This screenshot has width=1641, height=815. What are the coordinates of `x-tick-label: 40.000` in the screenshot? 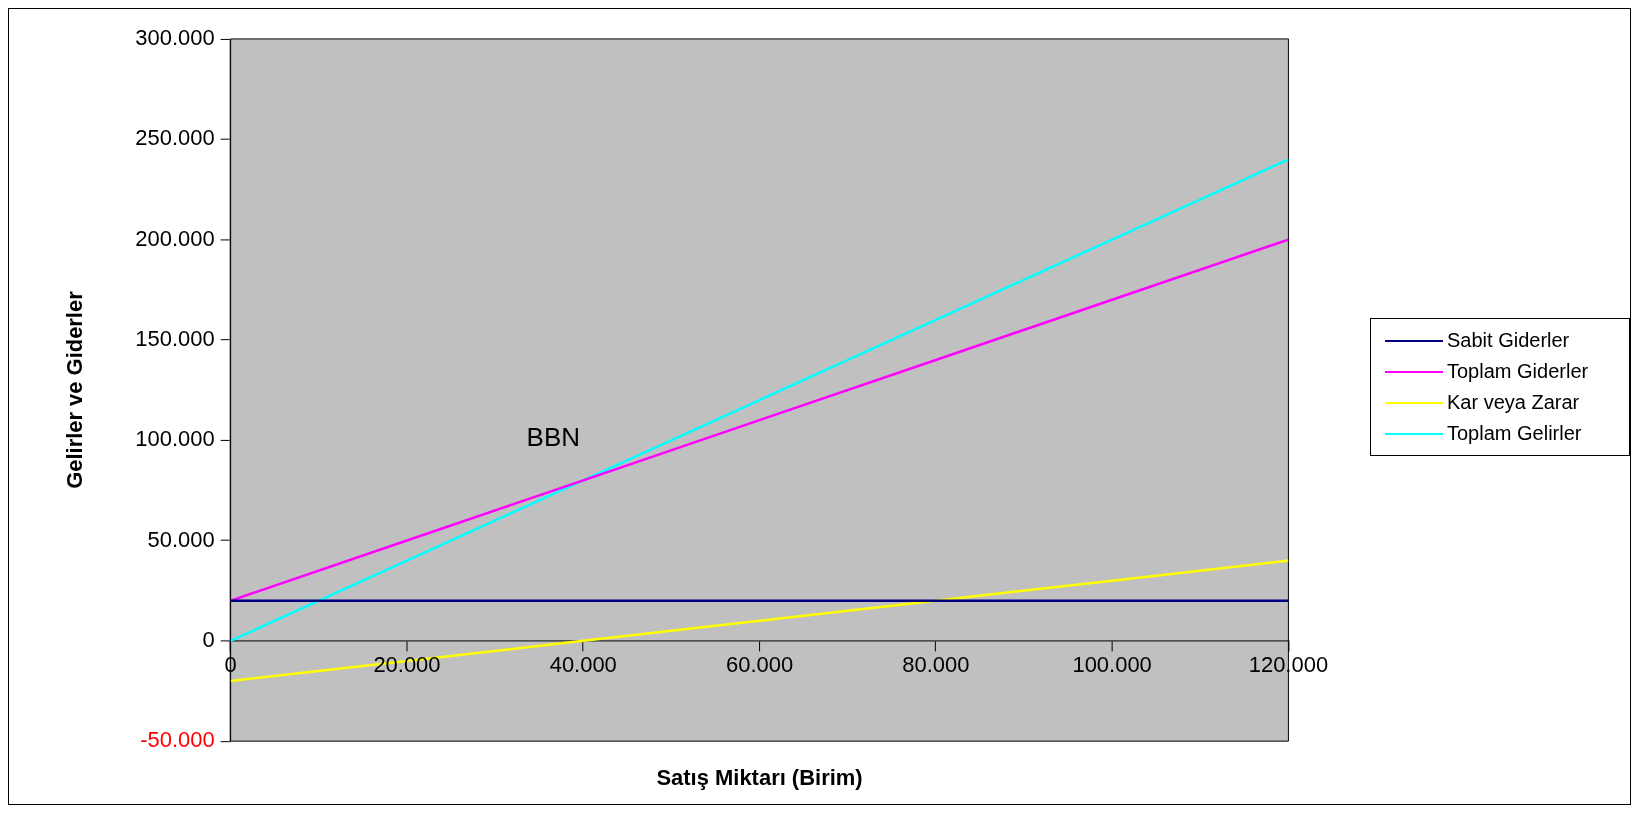 It's located at (583, 664).